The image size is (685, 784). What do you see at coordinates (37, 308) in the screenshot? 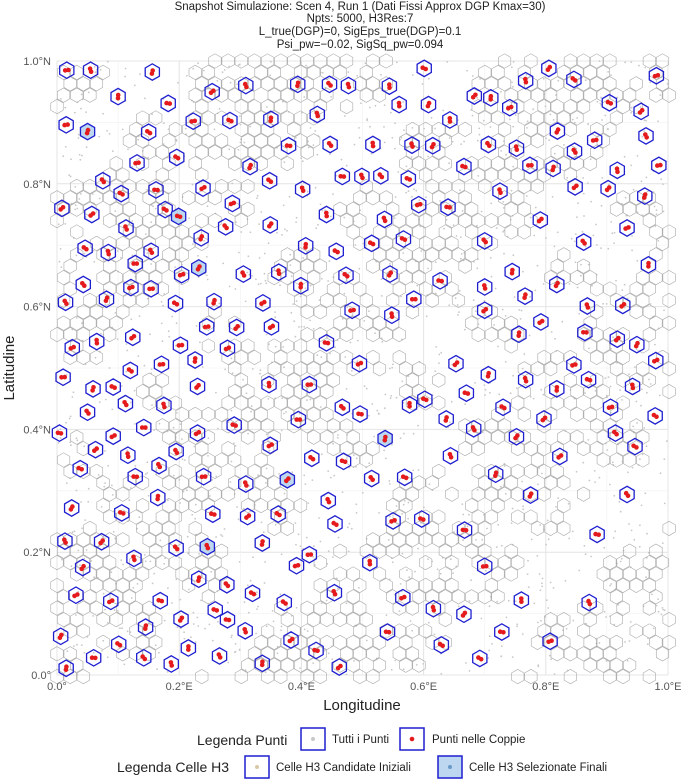
I see `y-tick-label: 0.6°N` at bounding box center [37, 308].